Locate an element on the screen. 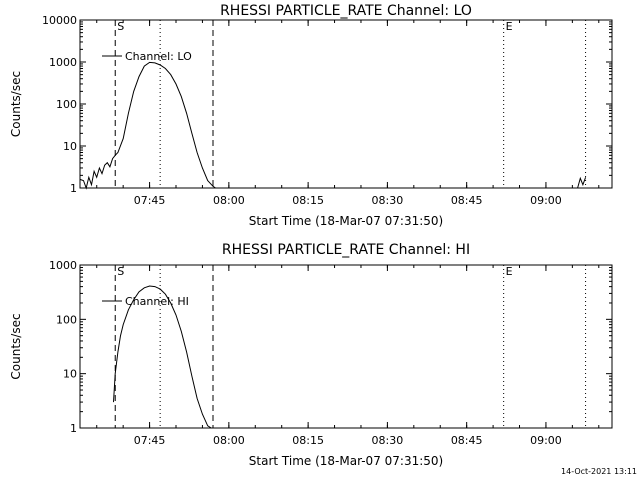 This screenshot has width=640, height=480. legend-label: Channel: HI is located at coordinates (157, 301).